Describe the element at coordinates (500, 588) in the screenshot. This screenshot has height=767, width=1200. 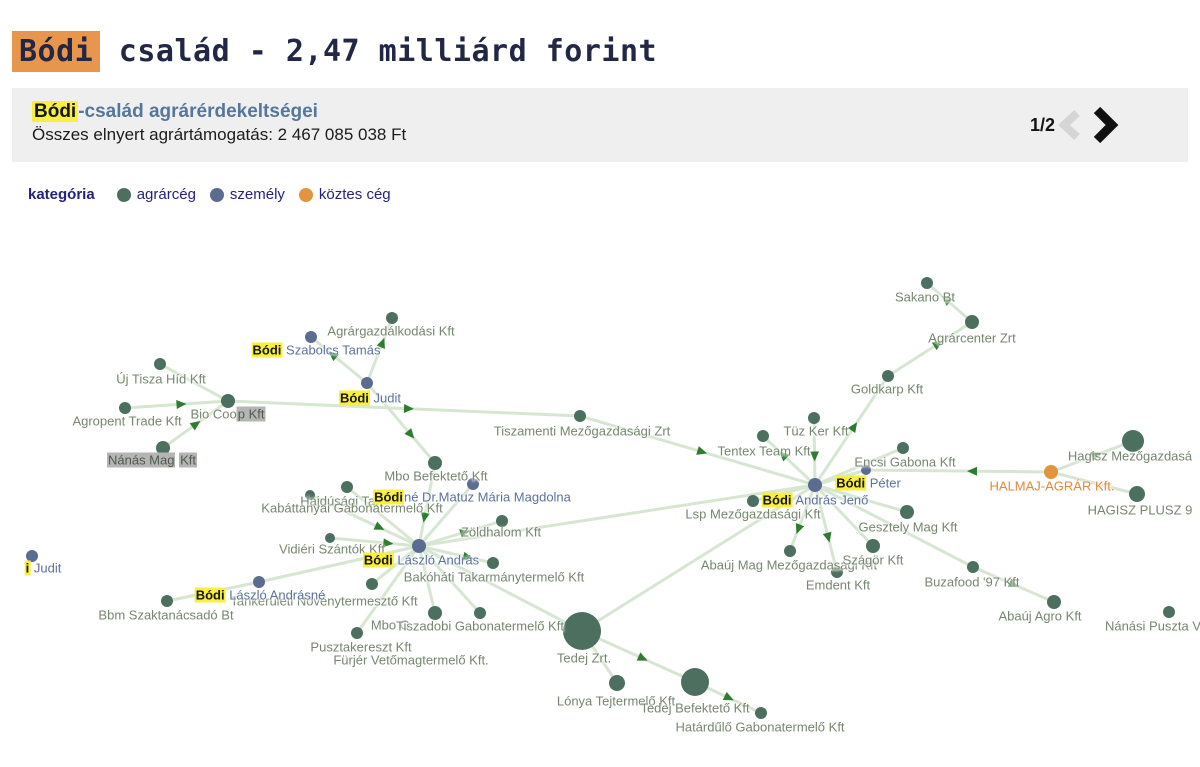
I see `edge-p_laszloandras-tedejzrt` at that location.